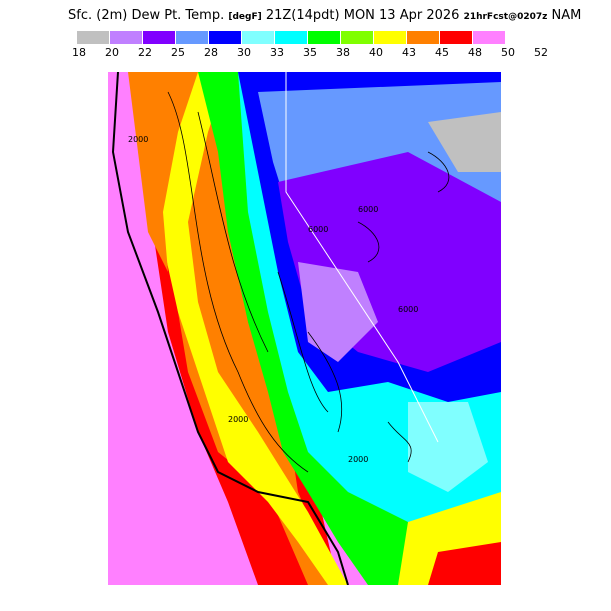  What do you see at coordinates (409, 52) in the screenshot?
I see `legend-tick-label: 43` at bounding box center [409, 52].